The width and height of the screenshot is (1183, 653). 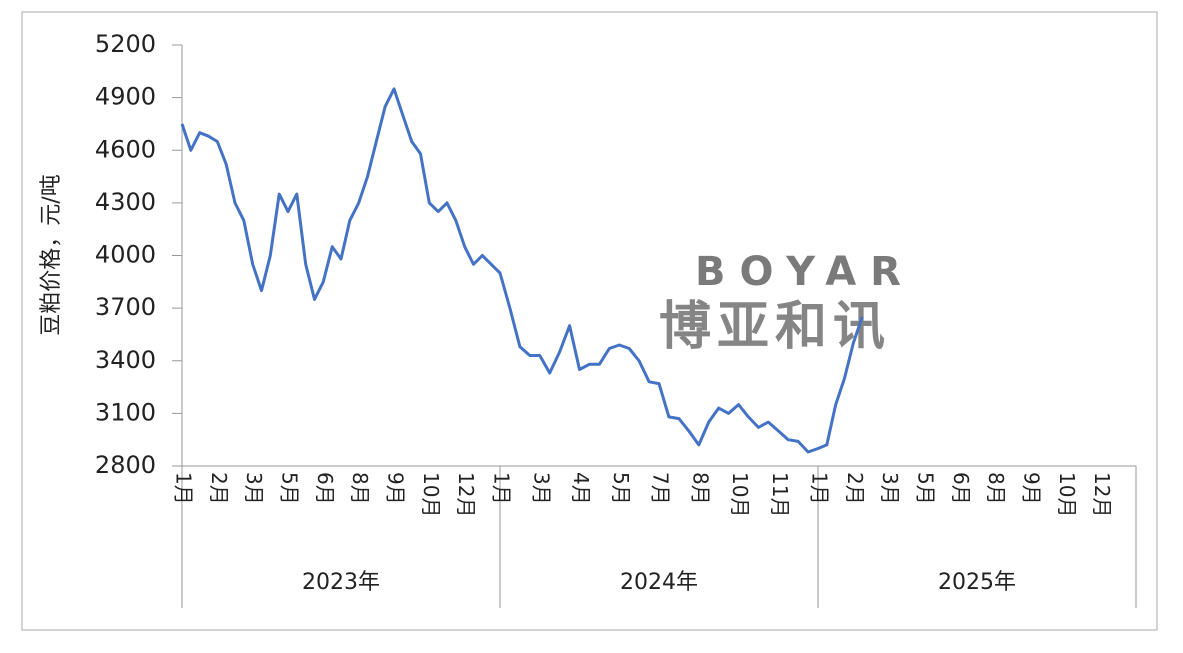 What do you see at coordinates (125, 149) in the screenshot?
I see `y-tick-label: 4600` at bounding box center [125, 149].